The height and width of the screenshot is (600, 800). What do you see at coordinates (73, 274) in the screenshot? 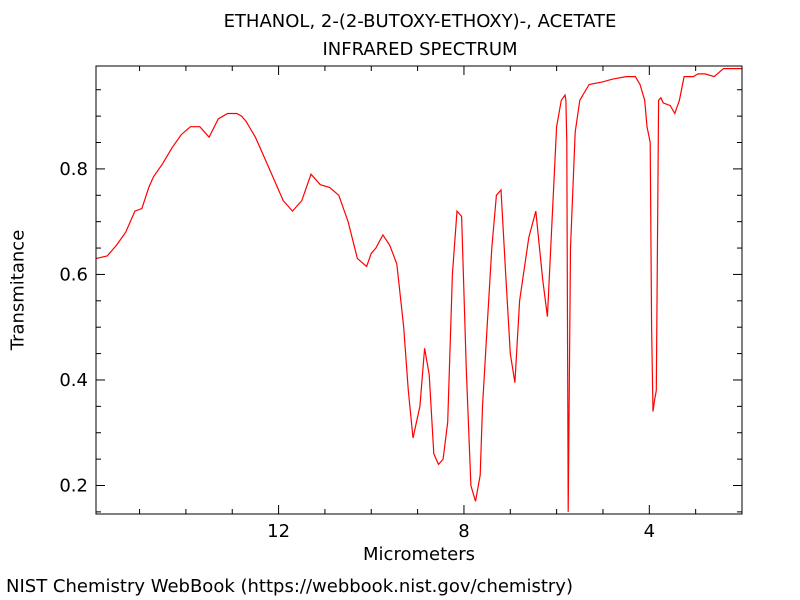
I see `y-tick-label: 0.6` at bounding box center [73, 274].